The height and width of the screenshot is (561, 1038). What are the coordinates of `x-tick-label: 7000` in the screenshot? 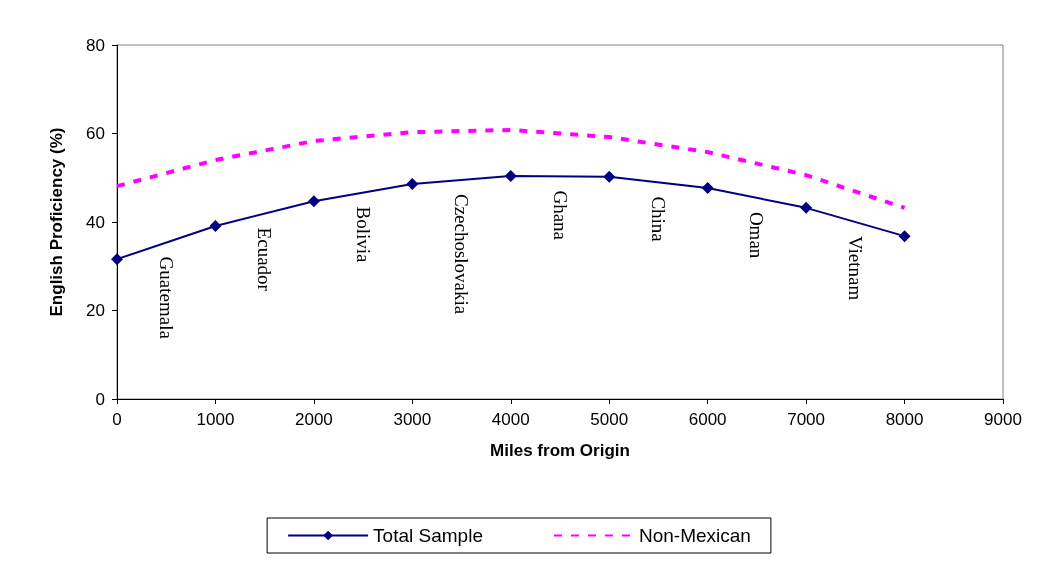 It's located at (806, 419).